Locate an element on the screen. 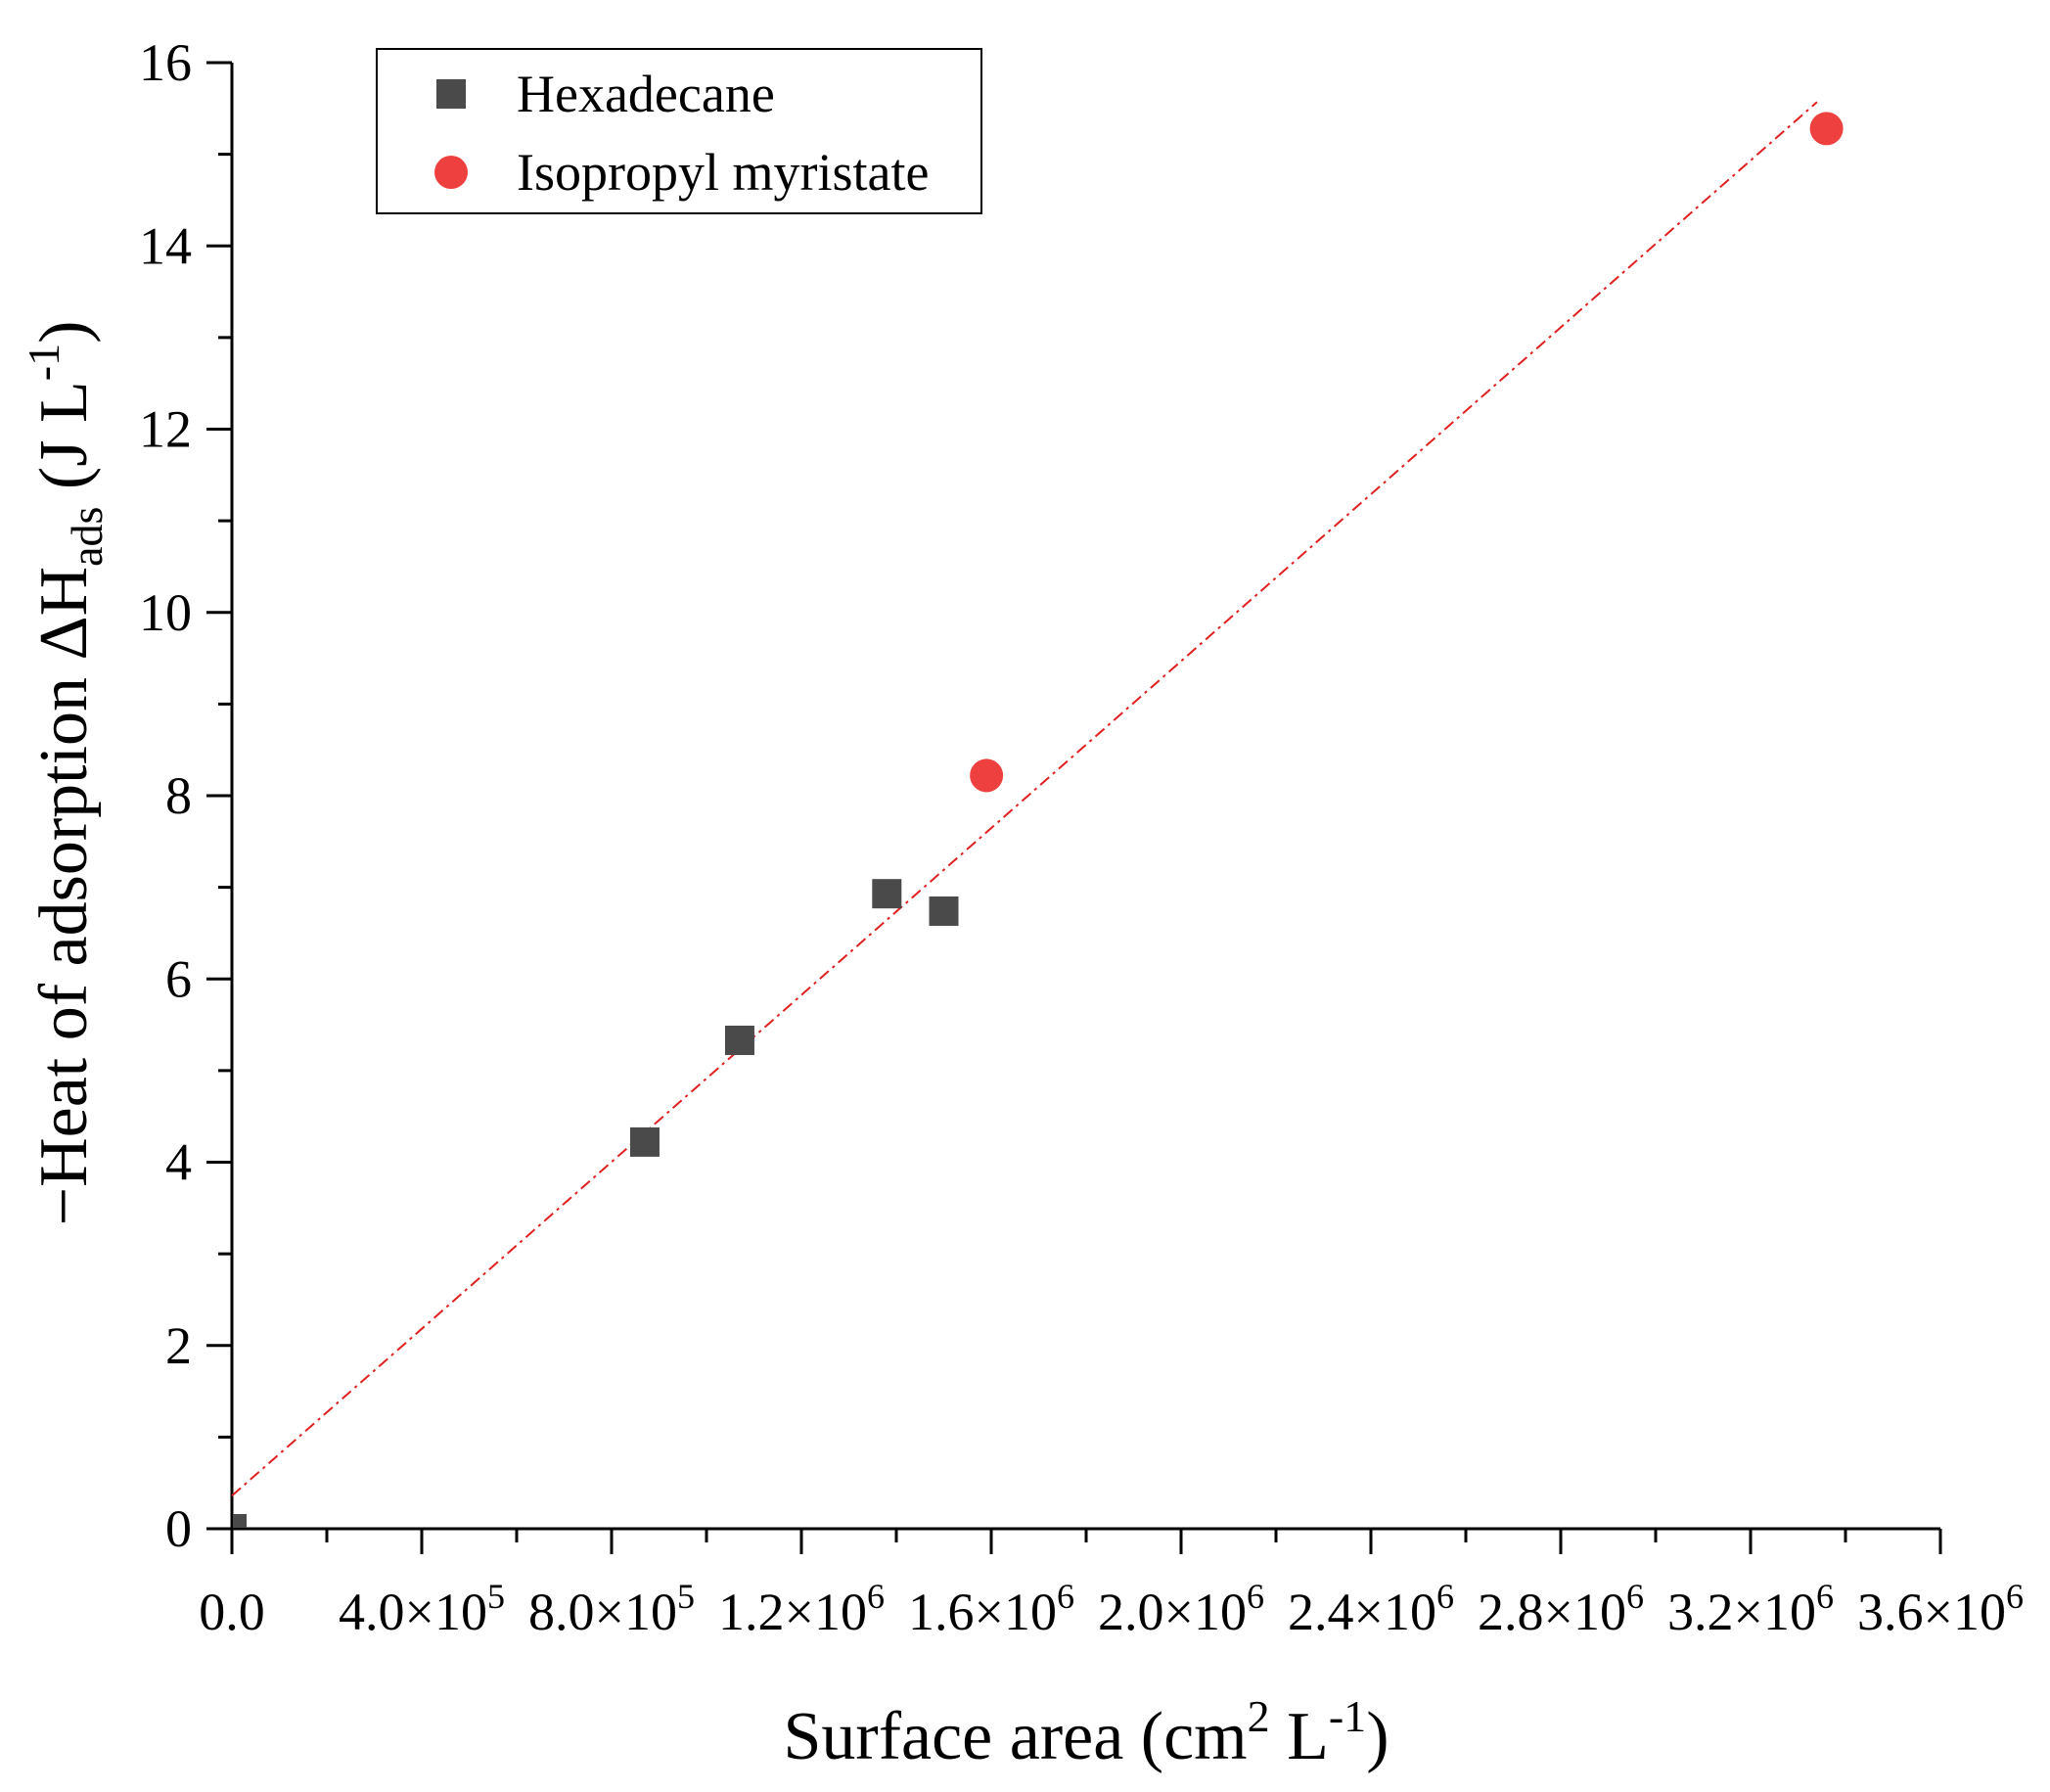 The image size is (2050, 1792). x-tick-label: 8.0×10⁵ is located at coordinates (611, 1609).